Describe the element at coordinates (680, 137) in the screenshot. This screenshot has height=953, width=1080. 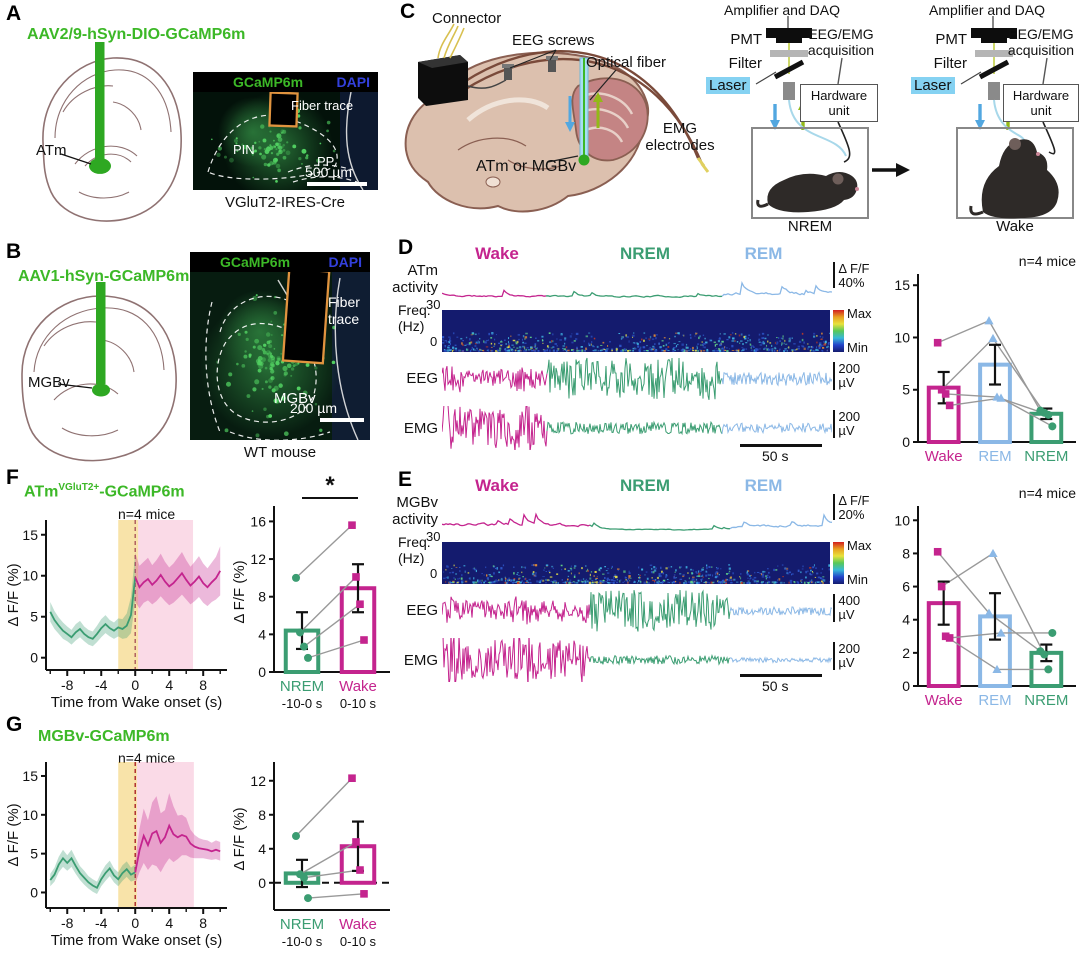
I see `emg-electrodes-label: EMG electrodes` at that location.